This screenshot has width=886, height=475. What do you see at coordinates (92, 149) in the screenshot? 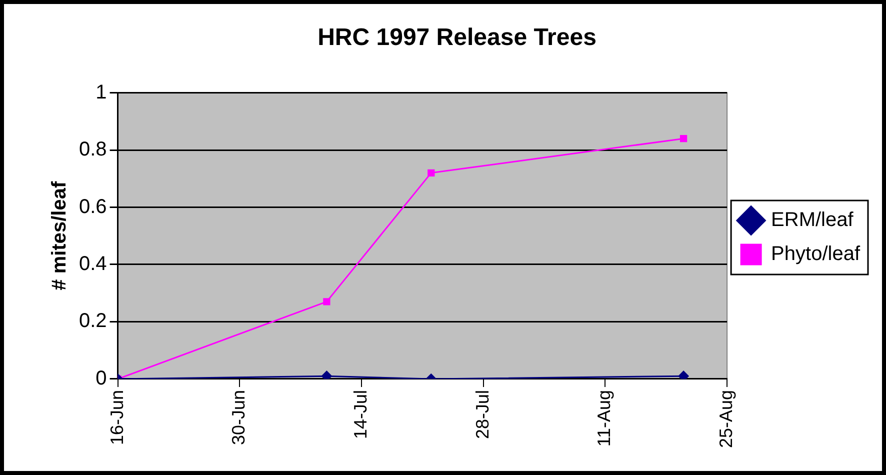
I see `y-tick-label: 0.8` at bounding box center [92, 149].